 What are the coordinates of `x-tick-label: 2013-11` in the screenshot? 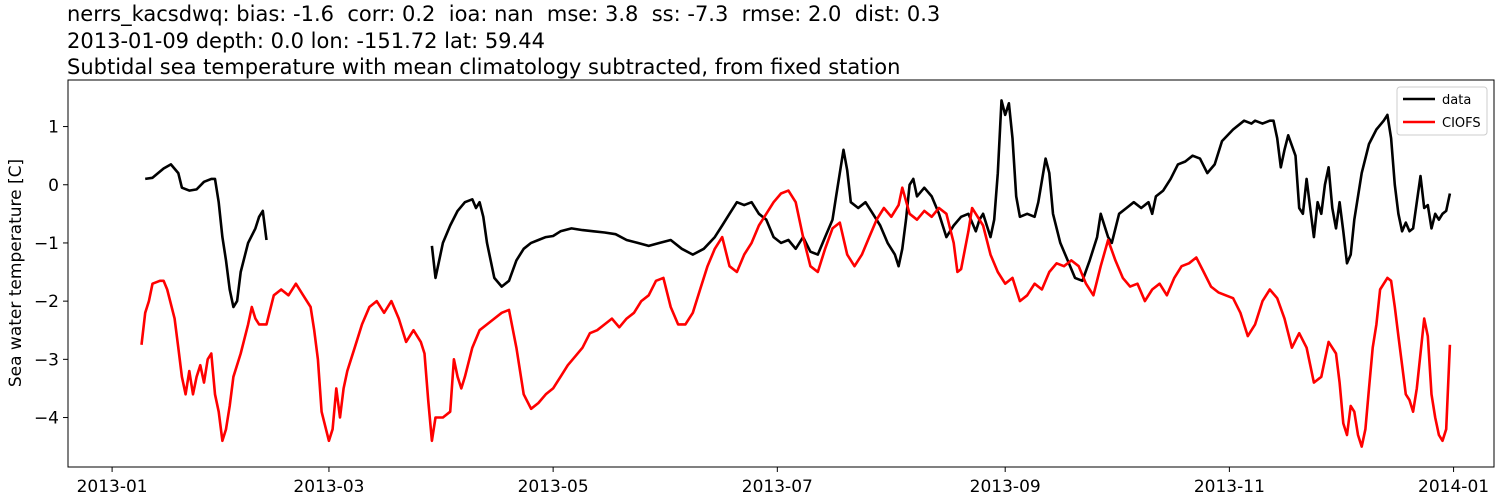 It's located at (1229, 487).